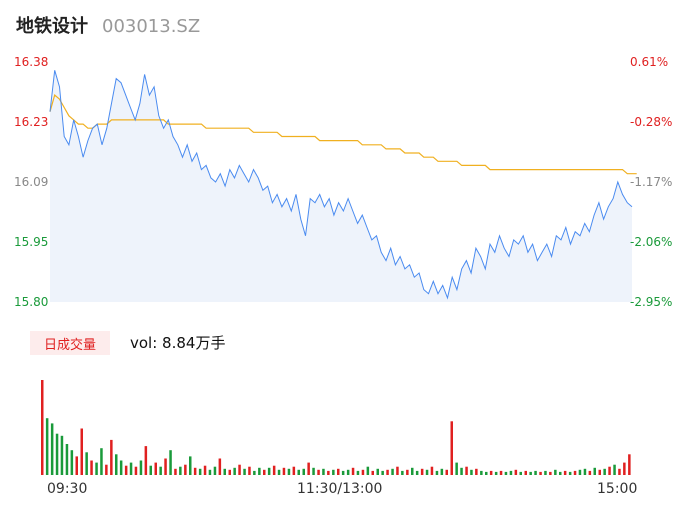  Describe the element at coordinates (31, 302) in the screenshot. I see `price-tick-4: 15.80` at that location.